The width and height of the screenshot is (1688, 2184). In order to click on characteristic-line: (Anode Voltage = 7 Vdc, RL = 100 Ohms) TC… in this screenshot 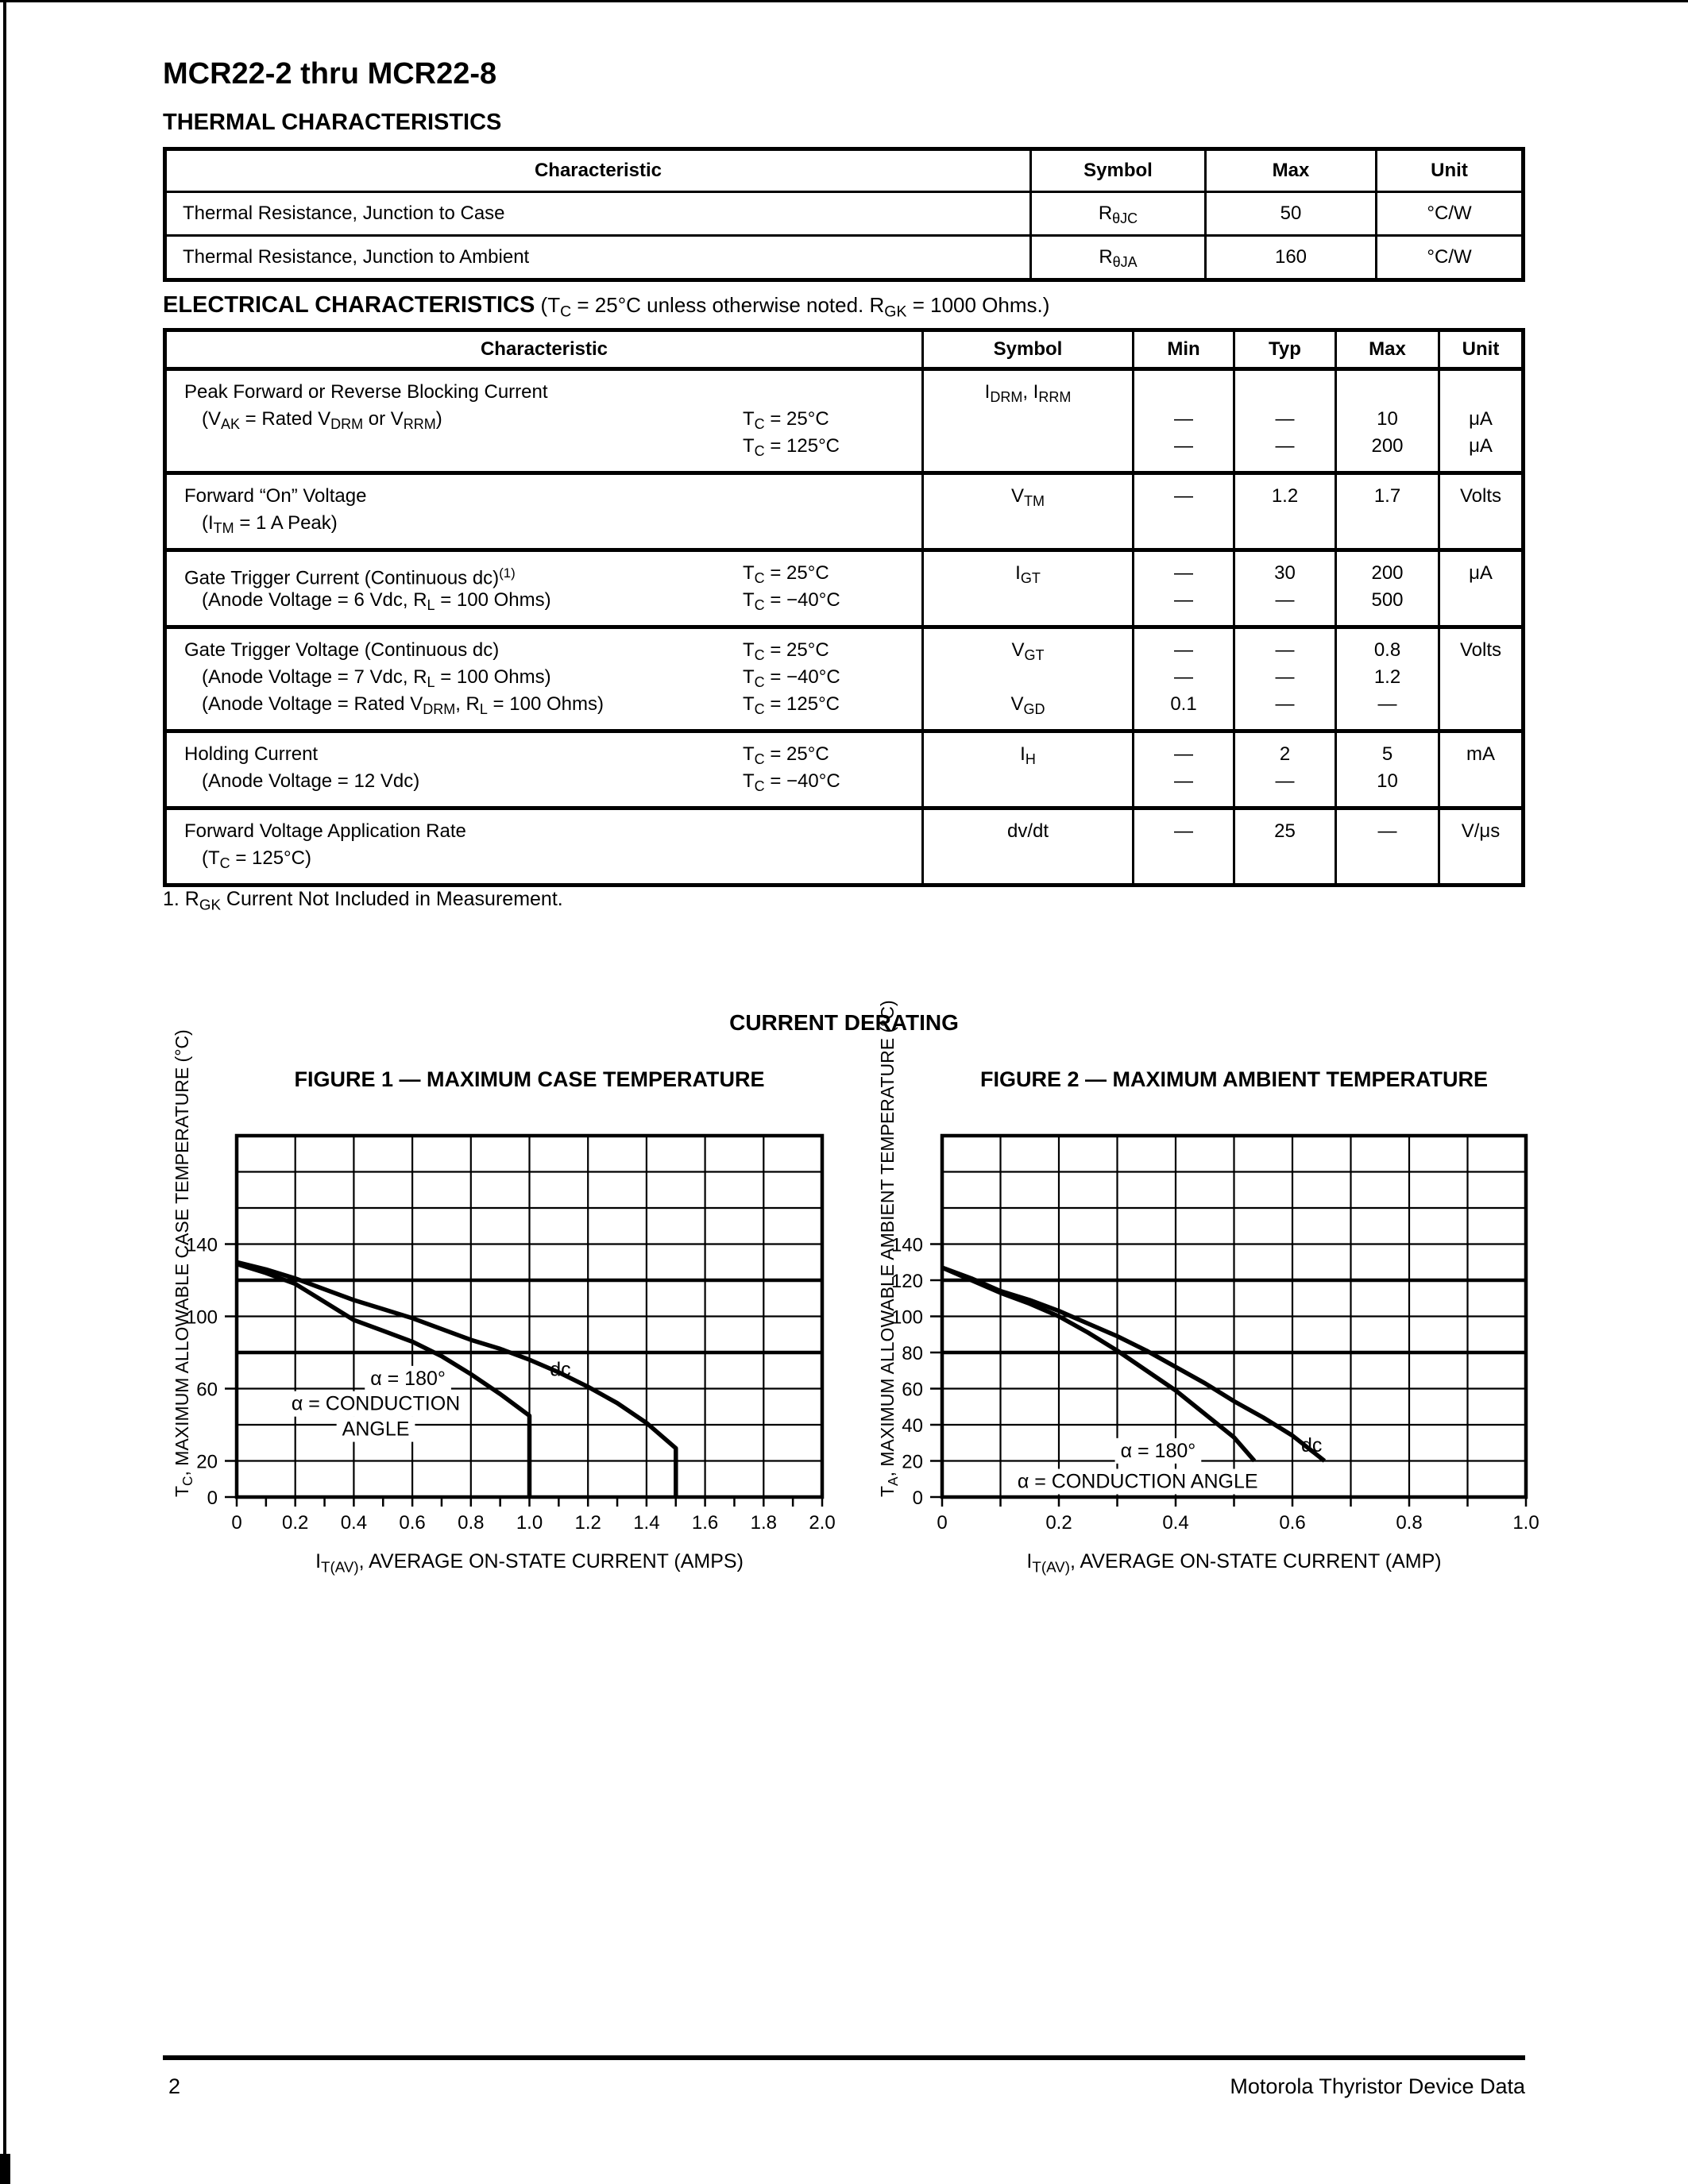, I will do `click(544, 677)`.